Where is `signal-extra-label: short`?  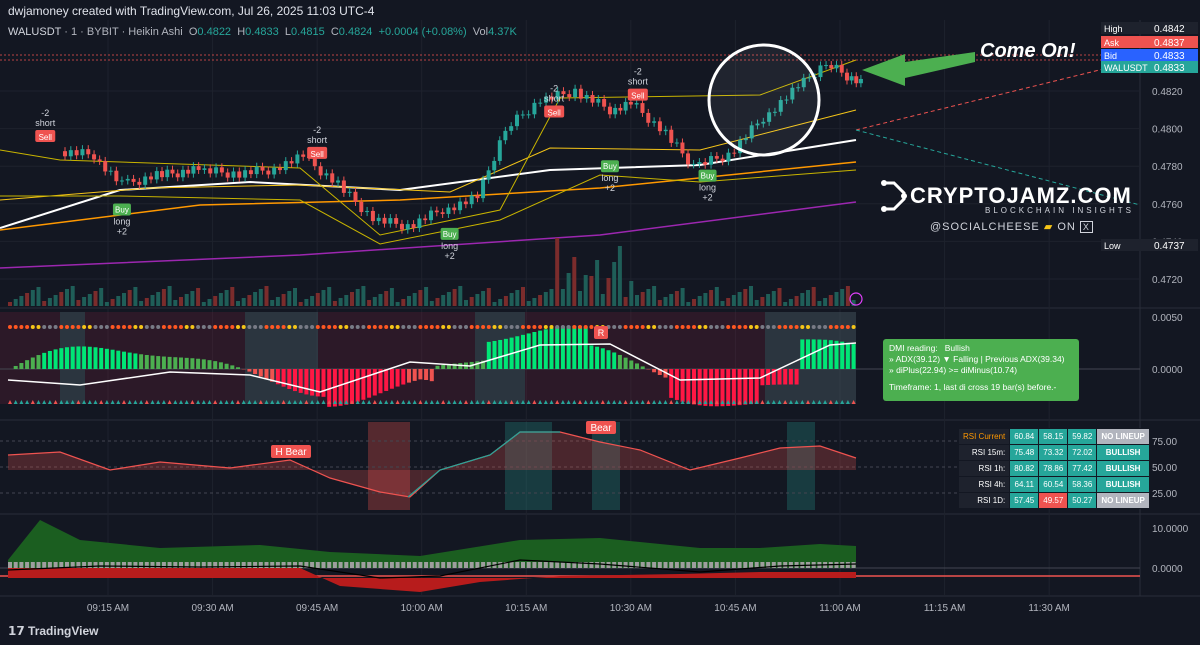
signal-extra-label: short is located at coordinates (45, 123).